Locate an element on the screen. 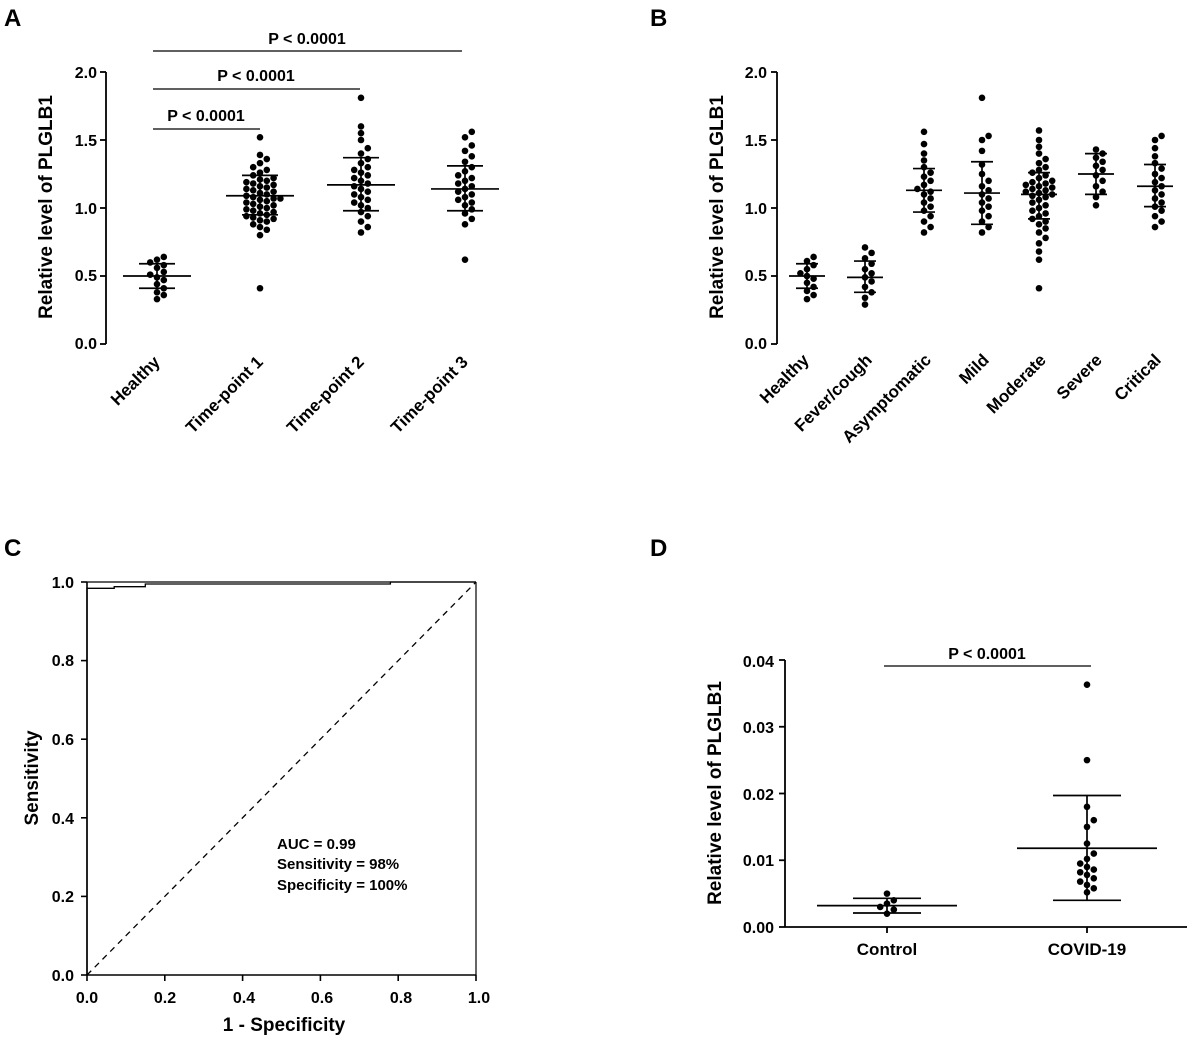 This screenshot has height=1038, width=1191. panel-letter: D is located at coordinates (658, 548).